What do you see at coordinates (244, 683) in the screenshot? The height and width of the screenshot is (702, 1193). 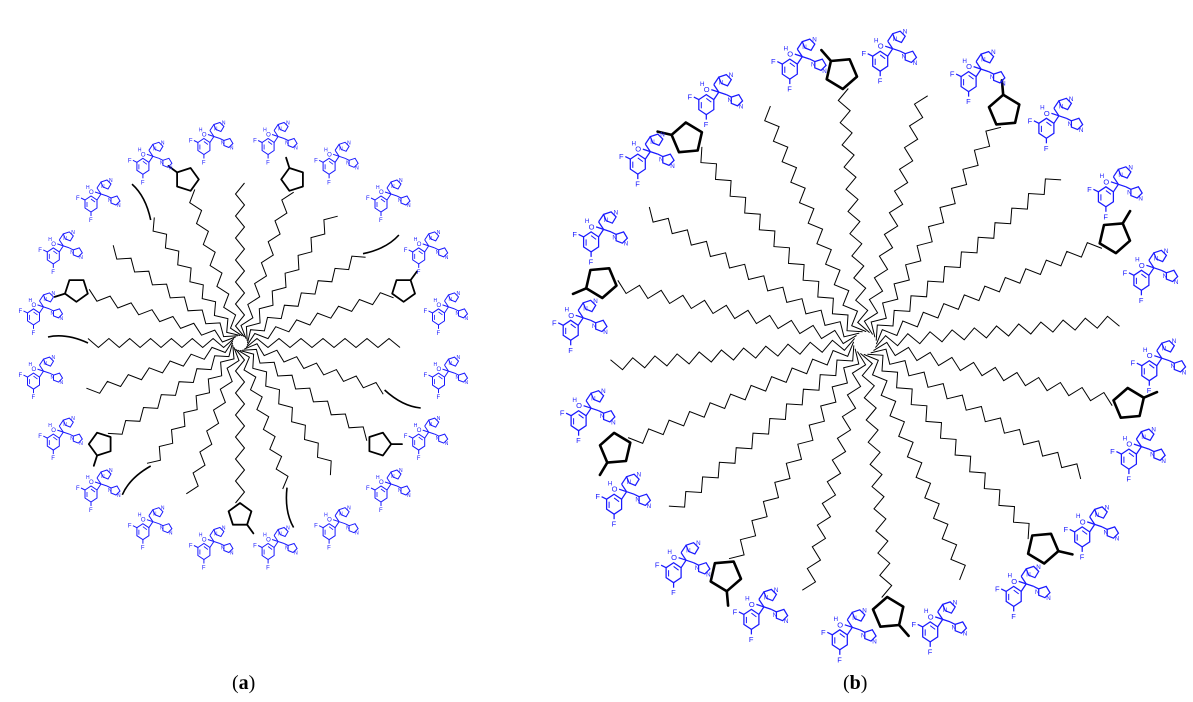 I see `panel-label-a: (a)` at bounding box center [244, 683].